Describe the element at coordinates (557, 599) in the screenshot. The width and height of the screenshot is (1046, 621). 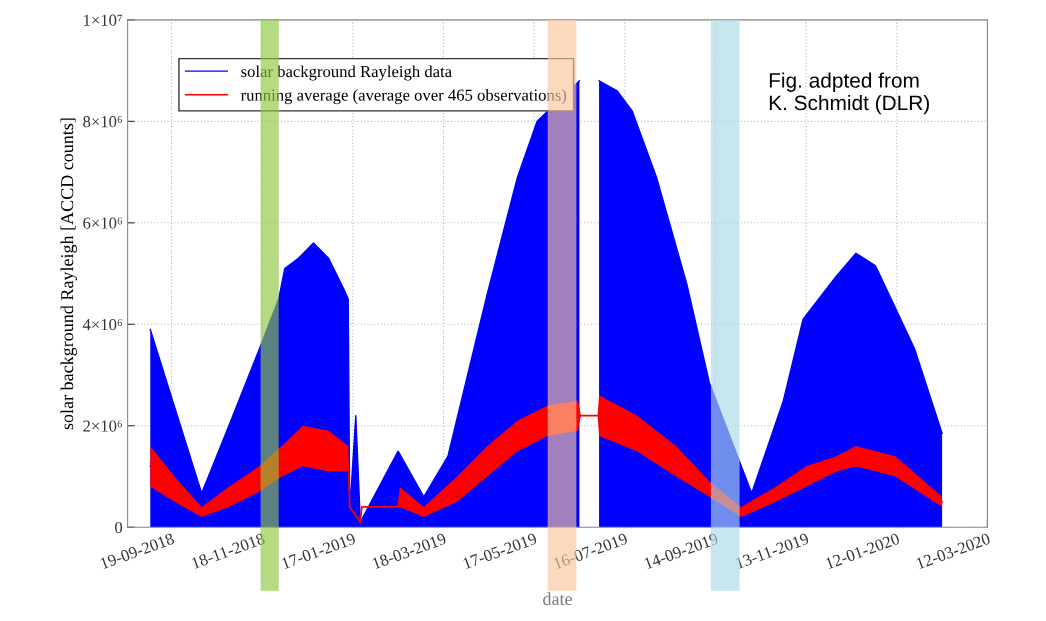
I see `x-axis-title: date` at that location.